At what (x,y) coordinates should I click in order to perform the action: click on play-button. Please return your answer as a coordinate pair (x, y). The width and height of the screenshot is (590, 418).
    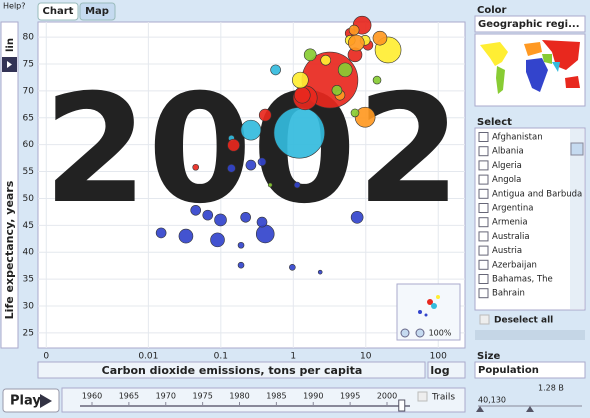
    Looking at the image, I should click on (31, 400).